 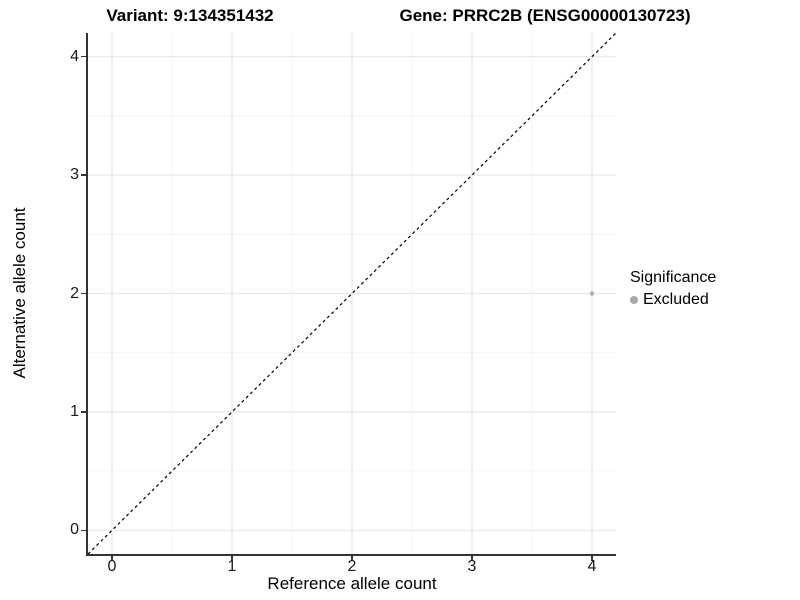 I want to click on x-axis-line, so click(x=351, y=555).